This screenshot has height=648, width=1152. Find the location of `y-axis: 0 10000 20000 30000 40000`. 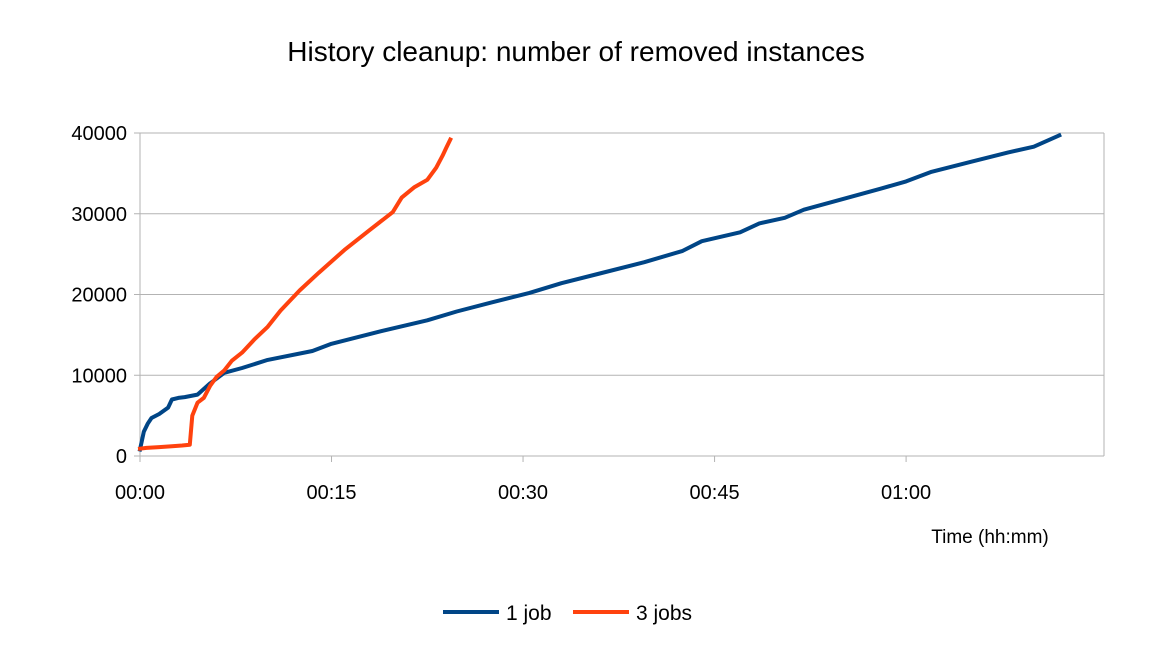

y-axis: 0 10000 20000 30000 40000 is located at coordinates (105, 295).